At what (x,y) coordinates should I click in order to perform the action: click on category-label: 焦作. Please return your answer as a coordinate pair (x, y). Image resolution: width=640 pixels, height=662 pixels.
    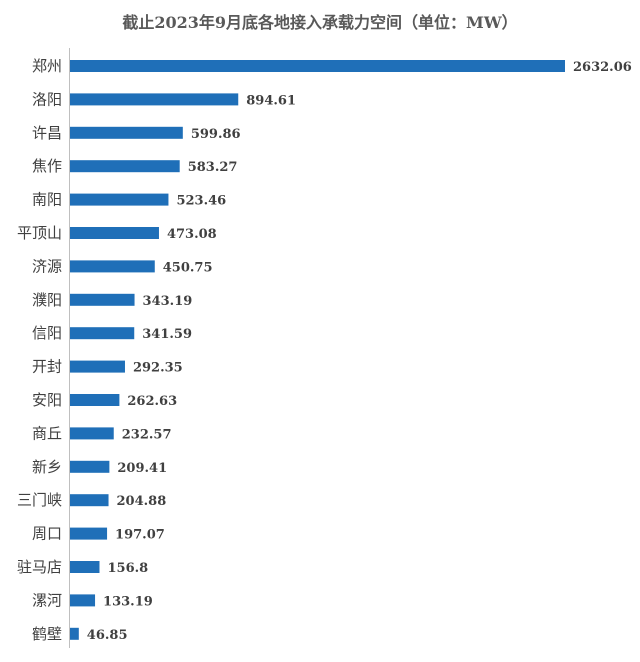
    Looking at the image, I should click on (47, 166).